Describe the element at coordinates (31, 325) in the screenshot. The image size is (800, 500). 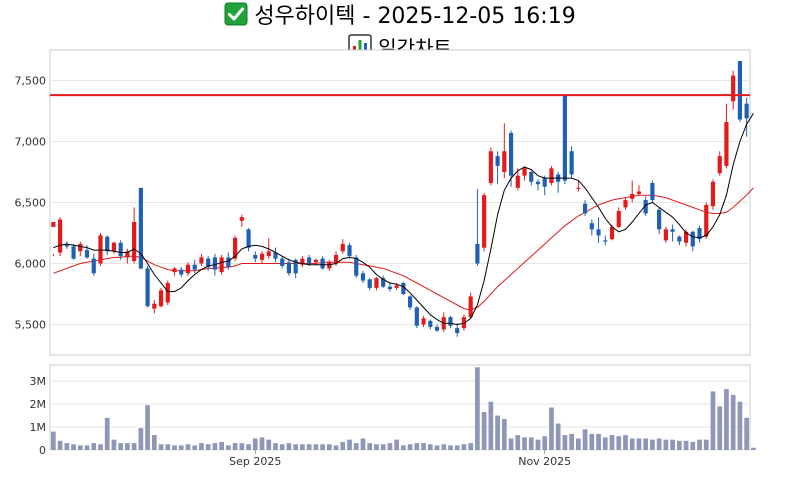
I see `price-tick-label: 5,500` at that location.